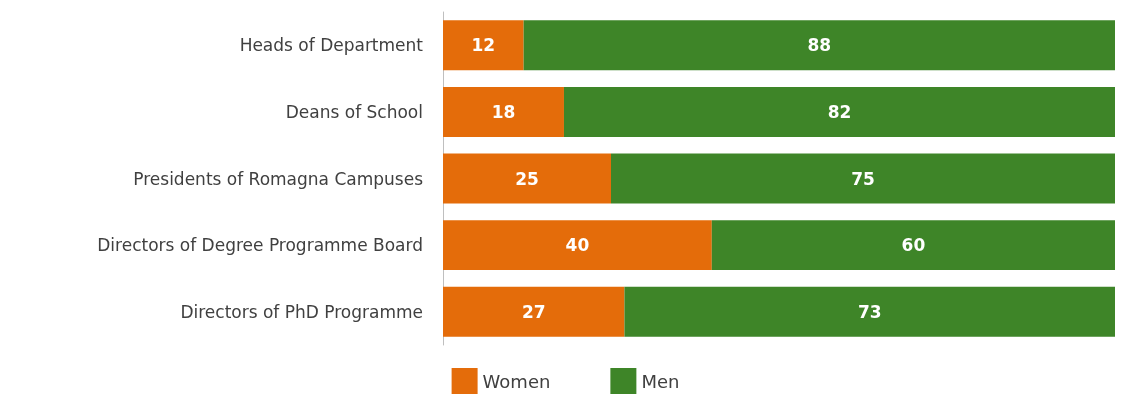 The height and width of the screenshot is (409, 1131). Describe the element at coordinates (260, 245) in the screenshot. I see `y-tick-label: Directors of Degree Programme Board` at that location.